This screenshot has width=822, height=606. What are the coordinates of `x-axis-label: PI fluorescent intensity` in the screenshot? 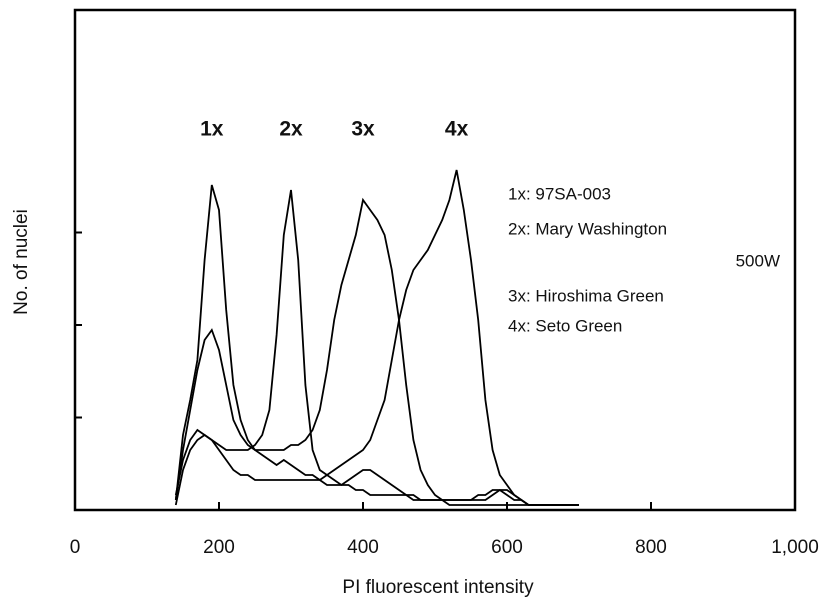 It's located at (438, 587).